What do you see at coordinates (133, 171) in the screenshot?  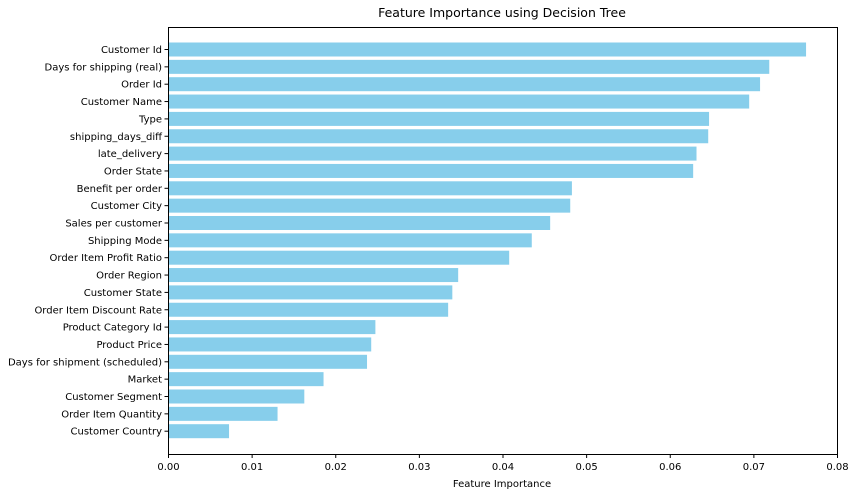 I see `category-label: Order State` at bounding box center [133, 171].